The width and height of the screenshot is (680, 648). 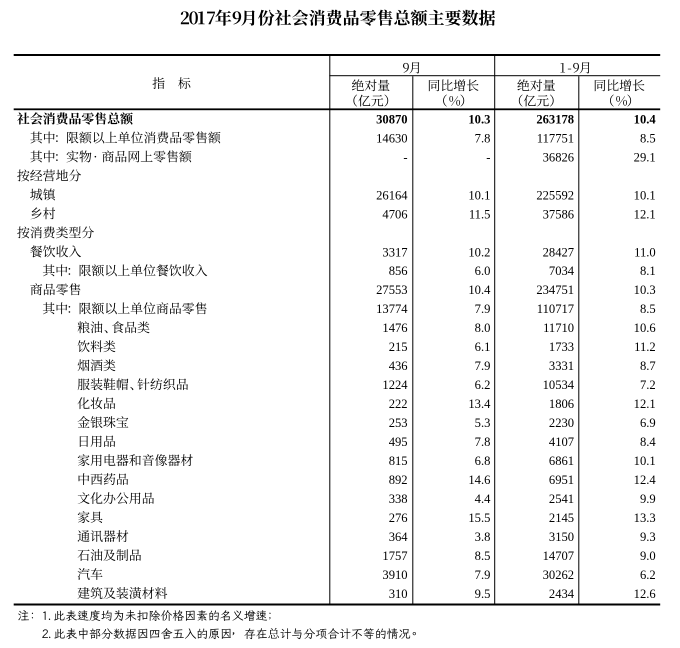 What do you see at coordinates (645, 518) in the screenshot?
I see `svg-text: 13.3` at bounding box center [645, 518].